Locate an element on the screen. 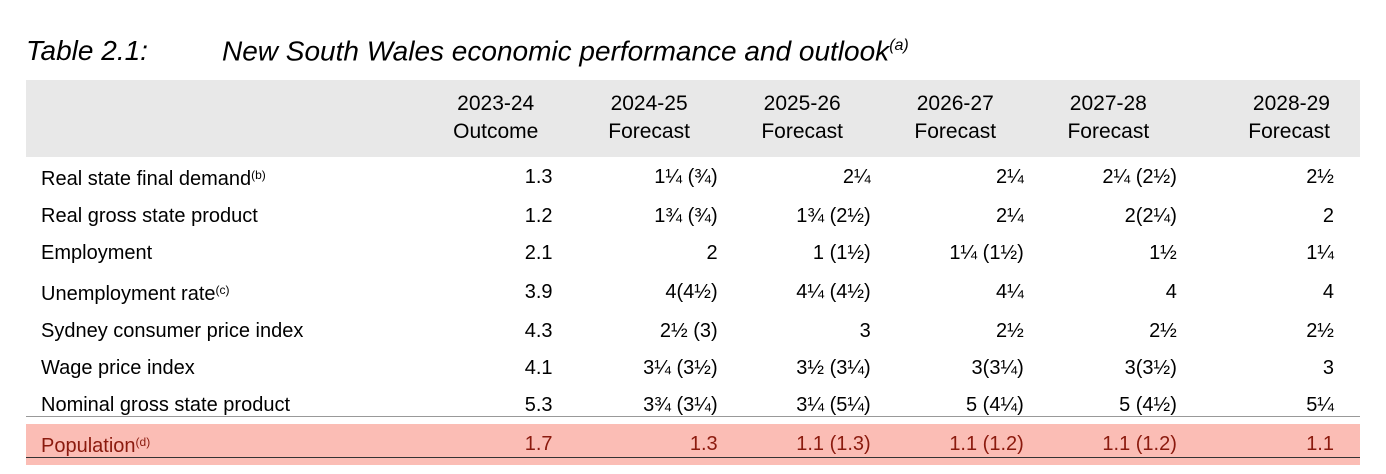 Image resolution: width=1386 pixels, height=474 pixels. value-cell: 1¼ (¾) is located at coordinates (686, 177).